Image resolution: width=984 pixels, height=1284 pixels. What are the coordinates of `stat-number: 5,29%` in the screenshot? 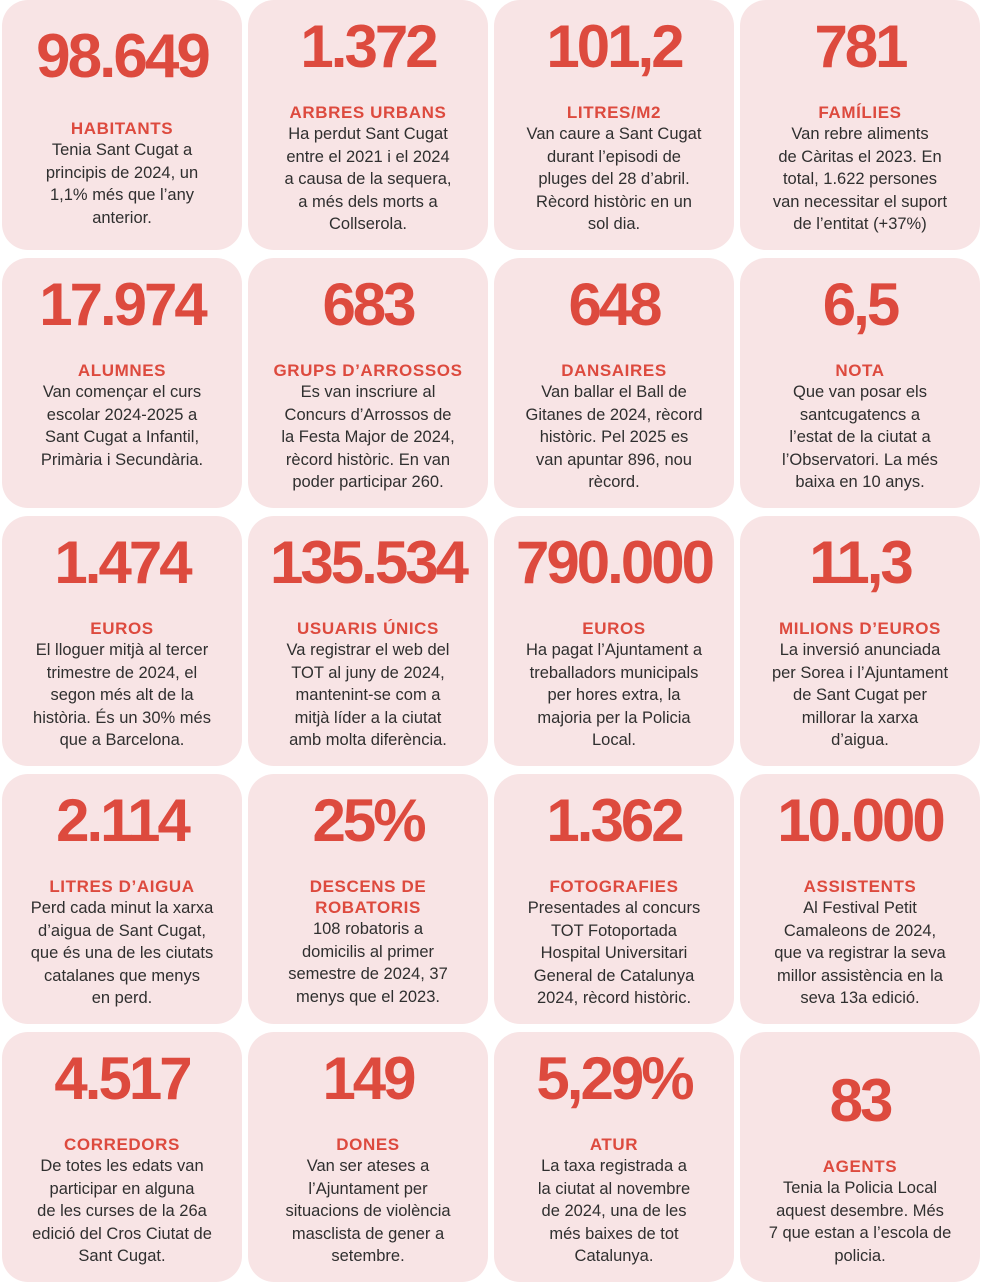 It's located at (615, 1078).